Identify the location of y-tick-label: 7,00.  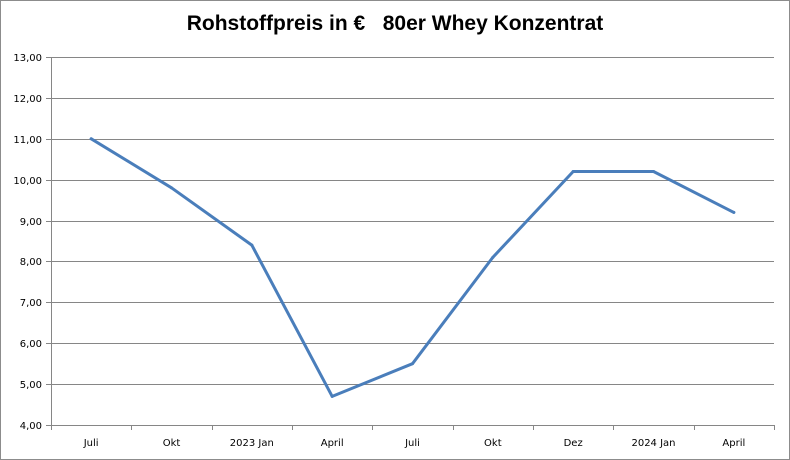
(31, 303).